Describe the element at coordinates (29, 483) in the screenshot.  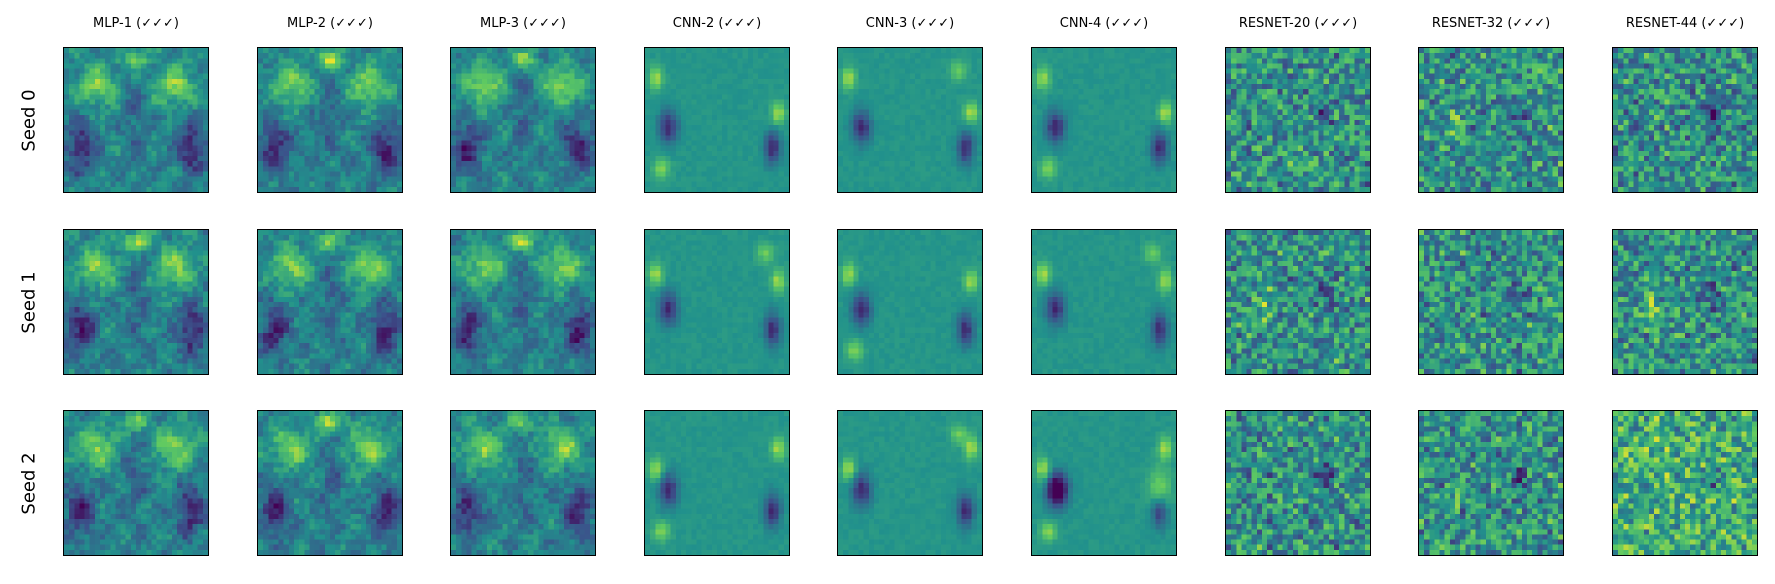
I see `row-label: Seed 2` at that location.